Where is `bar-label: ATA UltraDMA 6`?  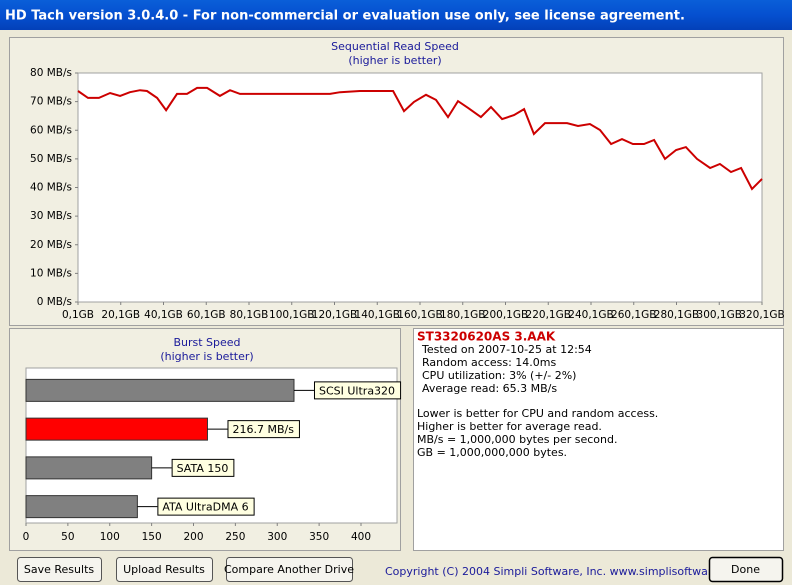 bar-label: ATA UltraDMA 6 is located at coordinates (205, 507).